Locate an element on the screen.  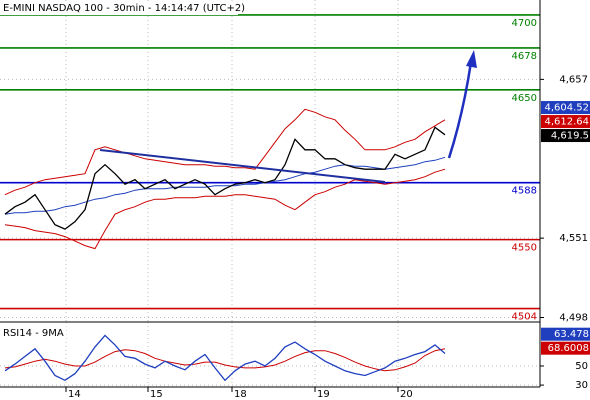
level-label: 4588 is located at coordinates (524, 191).